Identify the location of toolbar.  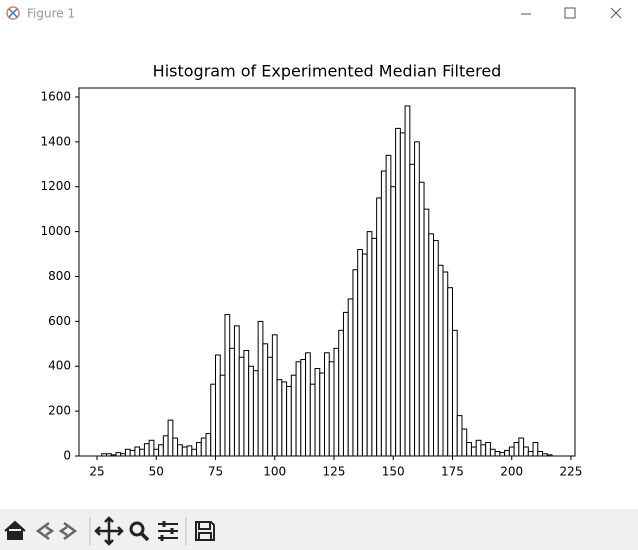
(319, 529).